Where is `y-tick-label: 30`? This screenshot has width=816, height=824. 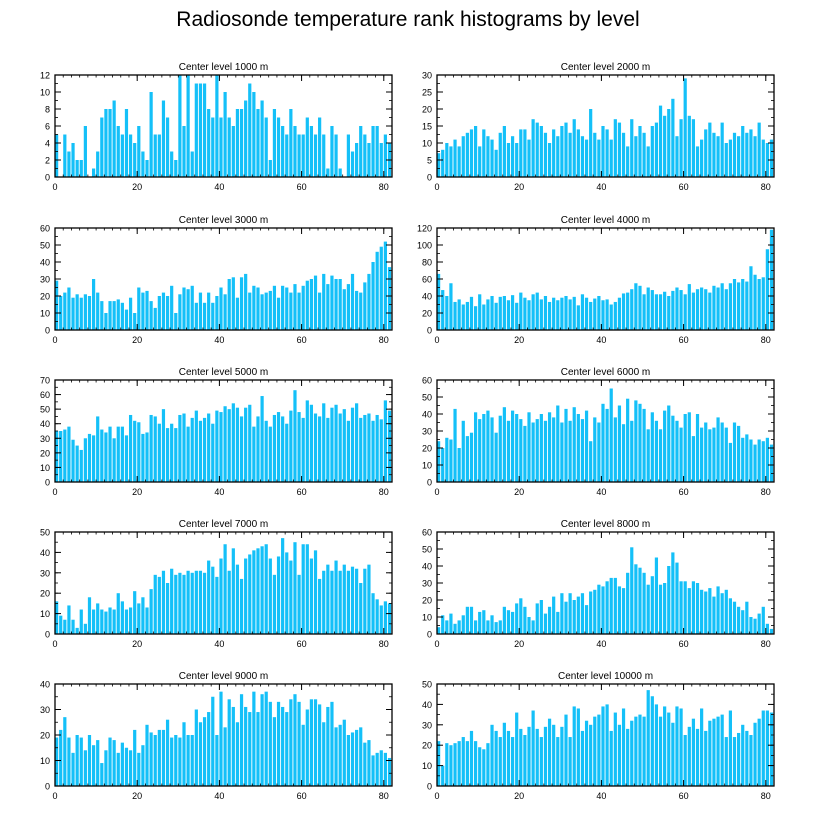
y-tick-label: 30 is located at coordinates (45, 710).